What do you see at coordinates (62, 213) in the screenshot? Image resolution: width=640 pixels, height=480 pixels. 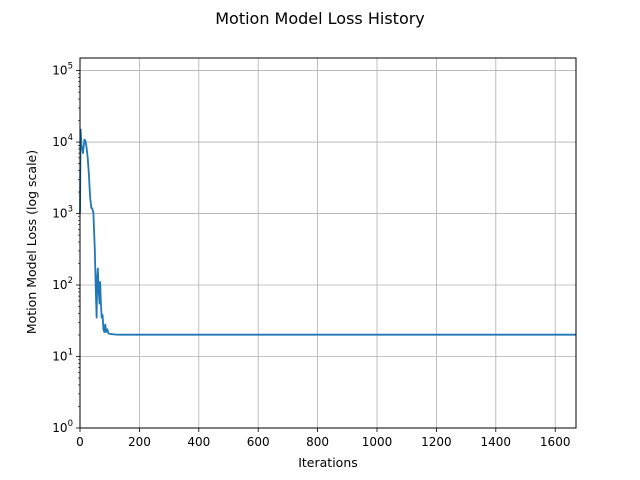 I see `y-tick-label: 10³` at bounding box center [62, 213].